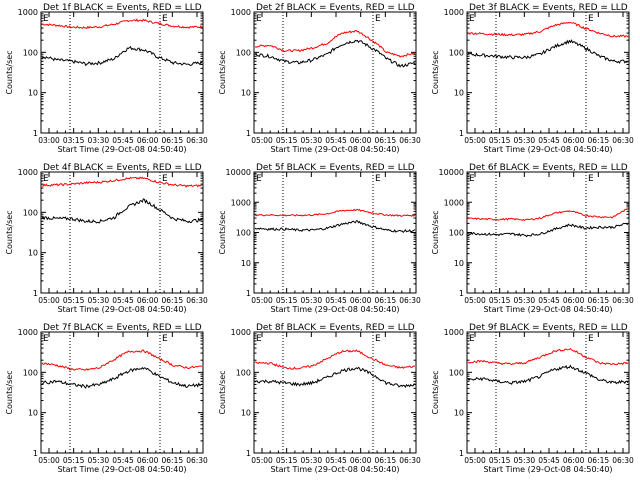 Image resolution: width=640 pixels, height=480 pixels. I want to click on panel-title: Det 4f BLACK = Events, RED = LLD, so click(122, 168).